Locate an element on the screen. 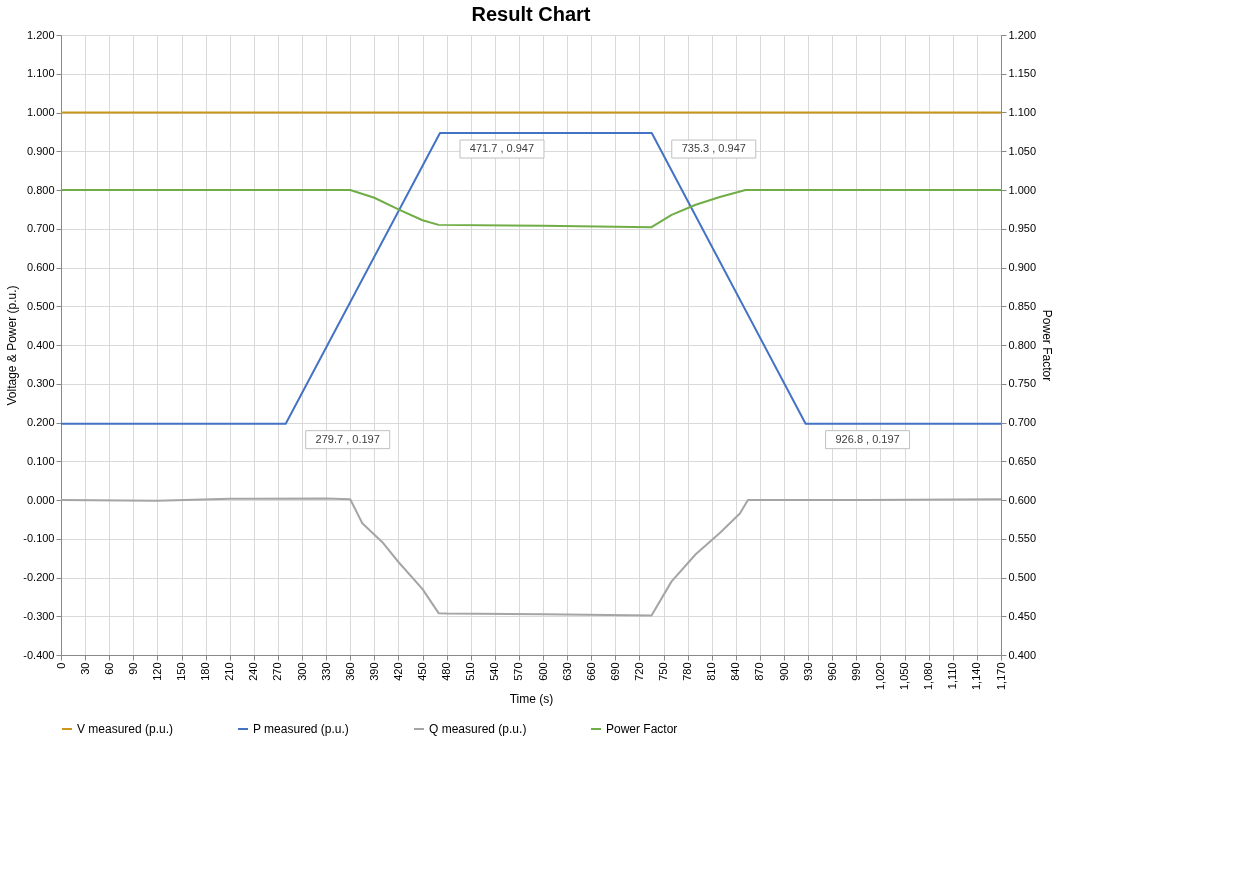 This screenshot has height=870, width=1240. annotation: 471.7 , 0.947 is located at coordinates (502, 148).